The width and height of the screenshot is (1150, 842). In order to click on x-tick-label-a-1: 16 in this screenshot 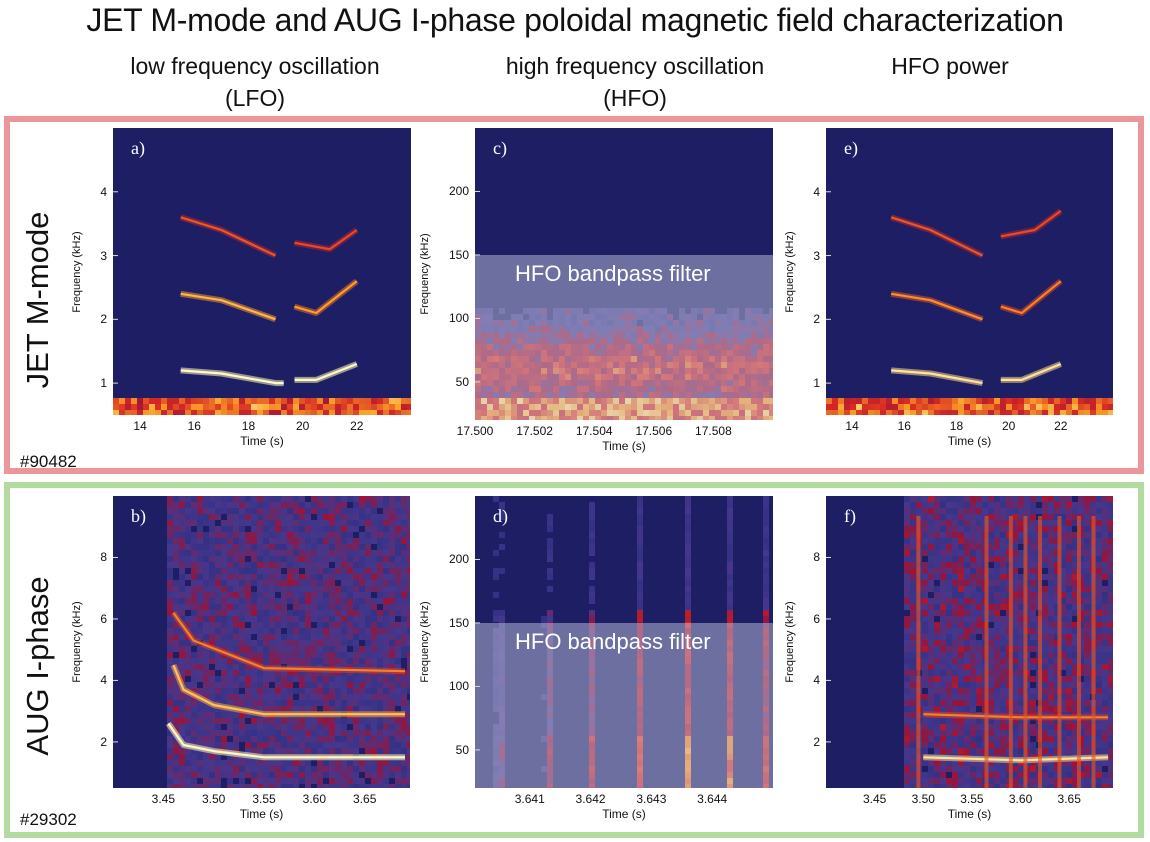, I will do `click(194, 426)`.